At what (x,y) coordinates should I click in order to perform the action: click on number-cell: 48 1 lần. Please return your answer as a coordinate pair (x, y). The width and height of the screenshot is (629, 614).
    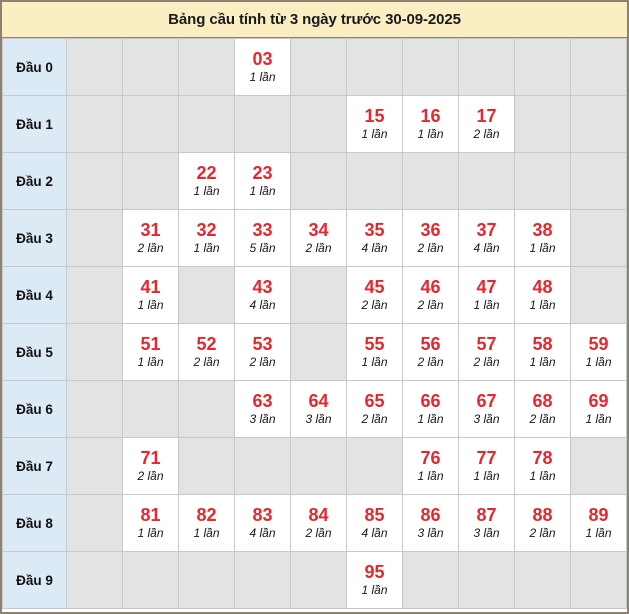
    Looking at the image, I should click on (542, 295).